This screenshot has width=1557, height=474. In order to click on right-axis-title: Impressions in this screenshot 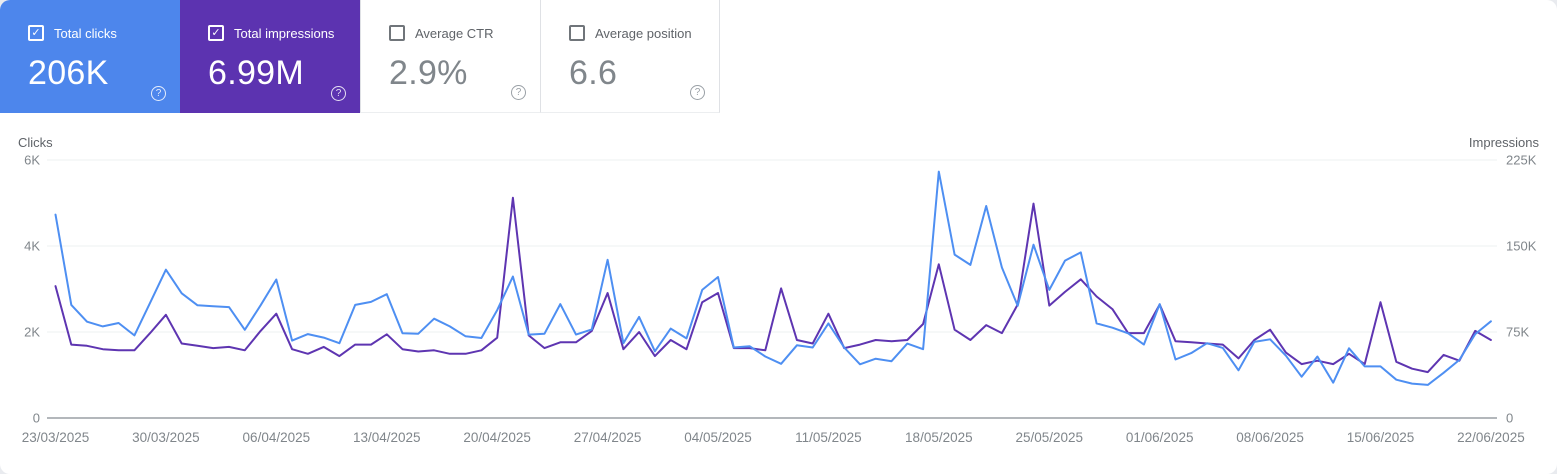, I will do `click(1504, 142)`.